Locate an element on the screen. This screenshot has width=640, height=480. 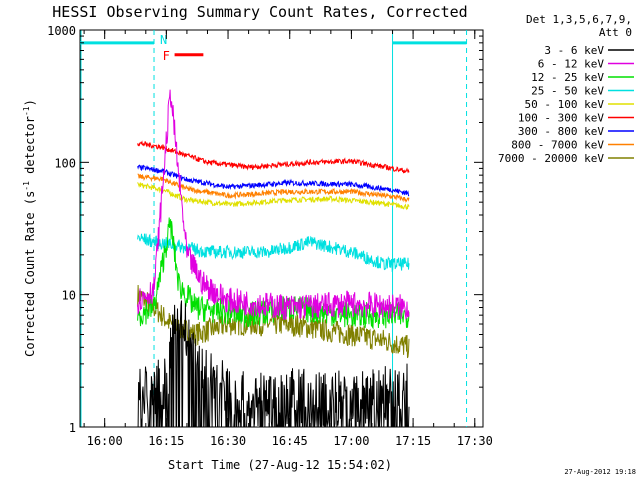
legend-entry-label: 3 - 6 keV is located at coordinates (574, 50).